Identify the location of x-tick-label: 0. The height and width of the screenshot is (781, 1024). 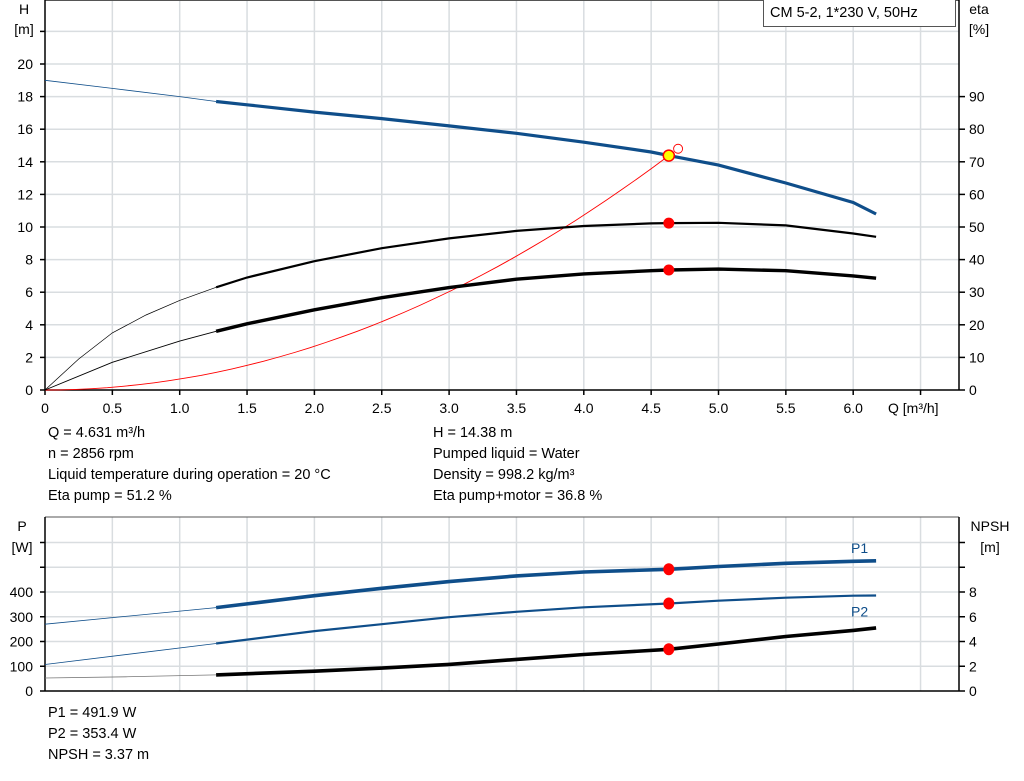
(45, 408).